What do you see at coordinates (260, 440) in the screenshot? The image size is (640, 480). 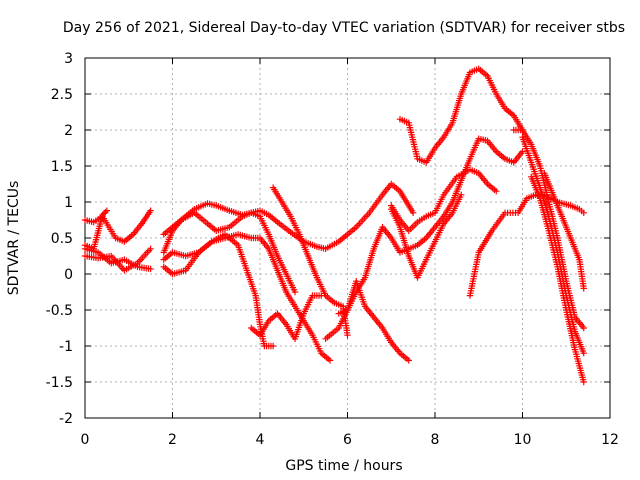 I see `x-tick-label: 4` at bounding box center [260, 440].